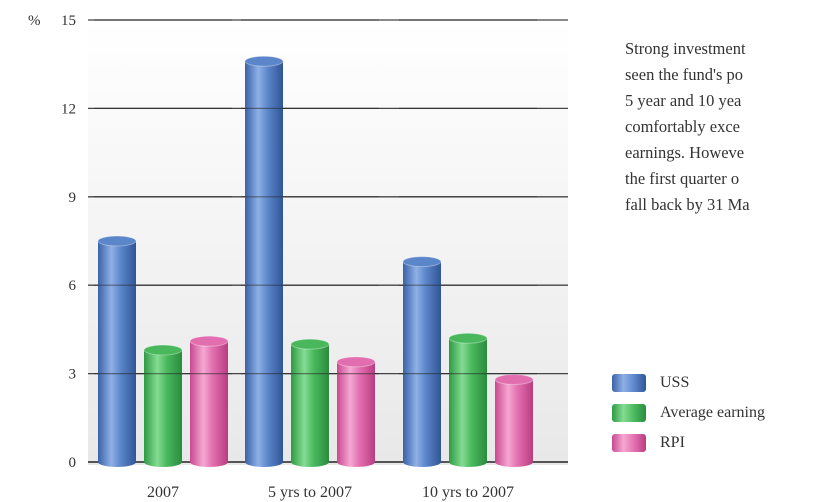  What do you see at coordinates (712, 412) in the screenshot?
I see `legend-label: Average earning` at bounding box center [712, 412].